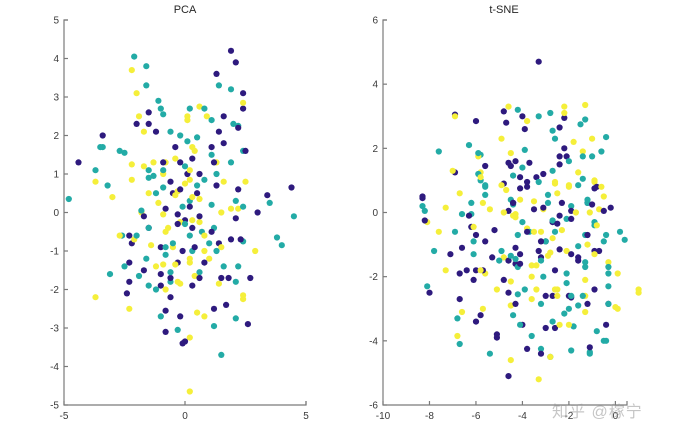  Describe the element at coordinates (306, 416) in the screenshot. I see `x-tick-label: 5` at that location.